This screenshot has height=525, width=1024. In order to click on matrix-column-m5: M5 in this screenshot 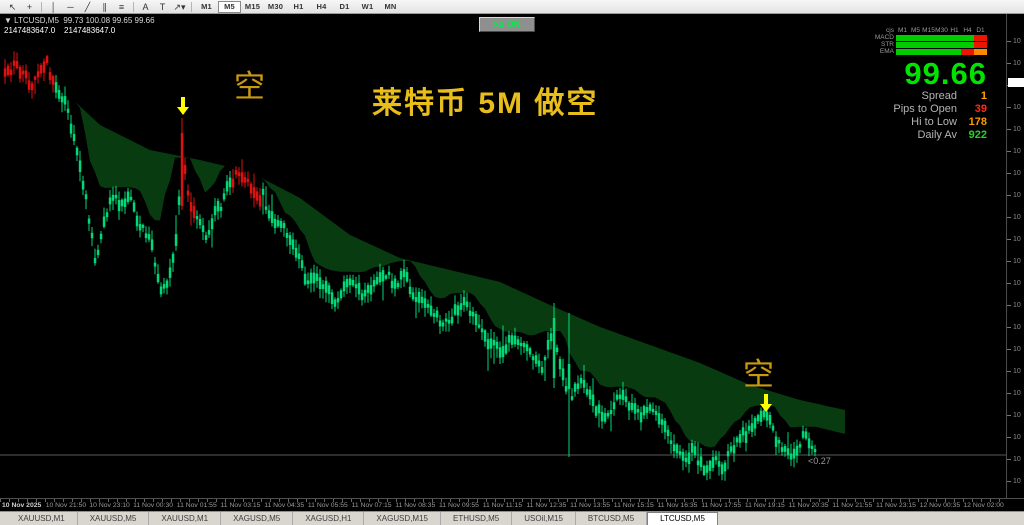, I will do `click(915, 30)`.